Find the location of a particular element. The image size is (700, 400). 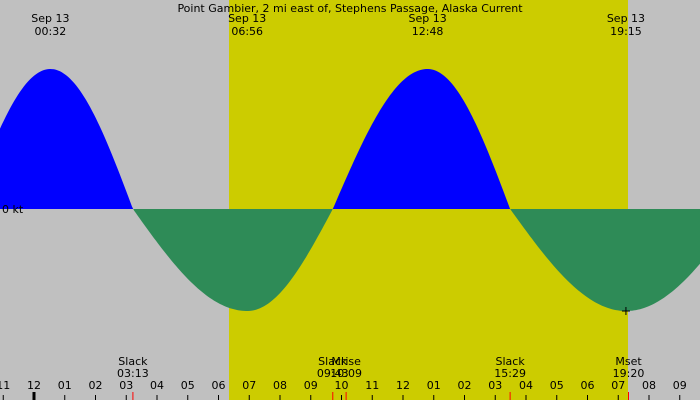

extreme-time: 06:56 is located at coordinates (247, 31).